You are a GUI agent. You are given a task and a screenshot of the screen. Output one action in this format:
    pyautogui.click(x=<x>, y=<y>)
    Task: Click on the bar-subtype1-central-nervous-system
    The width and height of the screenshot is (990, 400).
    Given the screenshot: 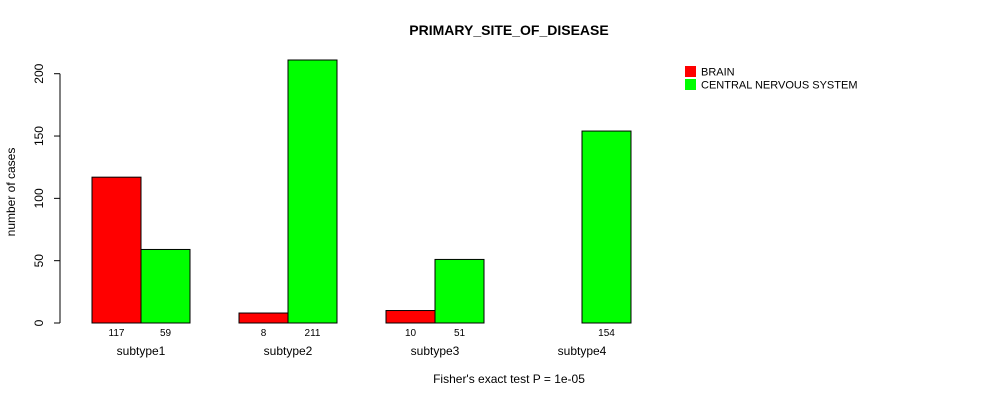 What is the action you would take?
    pyautogui.click(x=165, y=286)
    